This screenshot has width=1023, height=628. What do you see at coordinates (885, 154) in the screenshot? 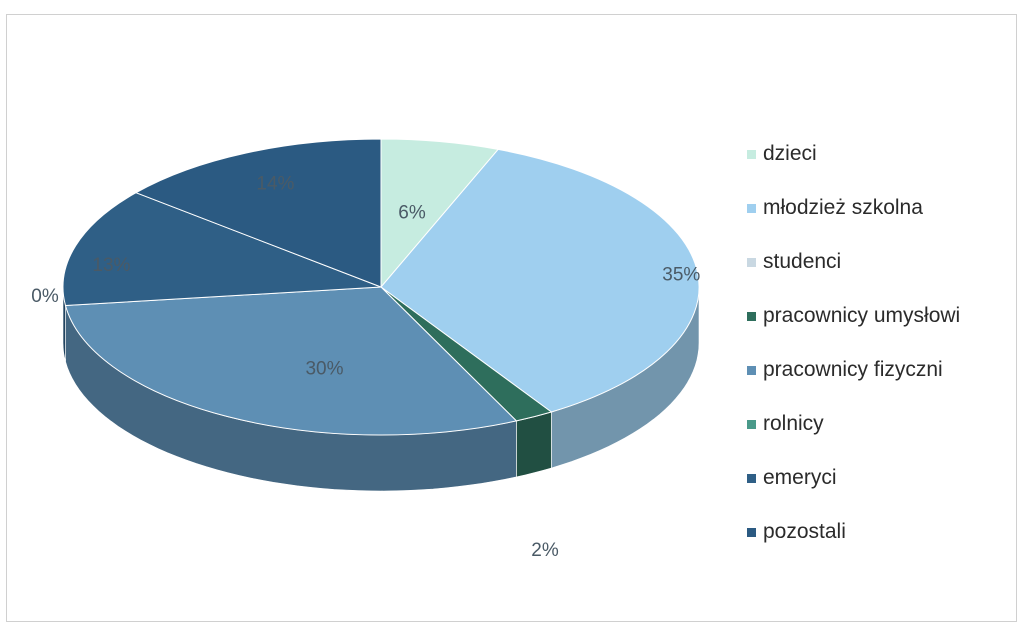
I see `legend-item: dzieci` at bounding box center [885, 154].